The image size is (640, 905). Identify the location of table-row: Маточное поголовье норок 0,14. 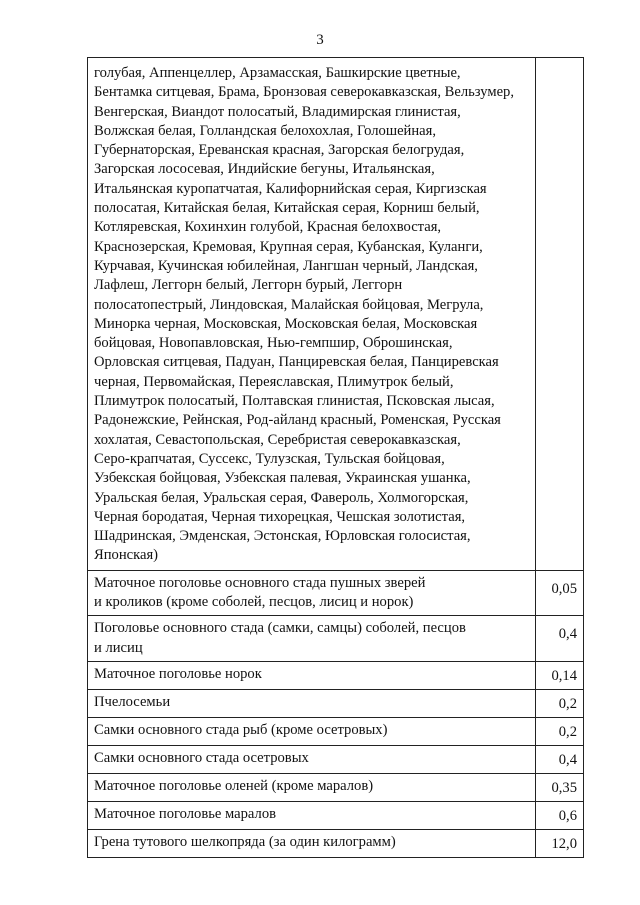
(335, 675).